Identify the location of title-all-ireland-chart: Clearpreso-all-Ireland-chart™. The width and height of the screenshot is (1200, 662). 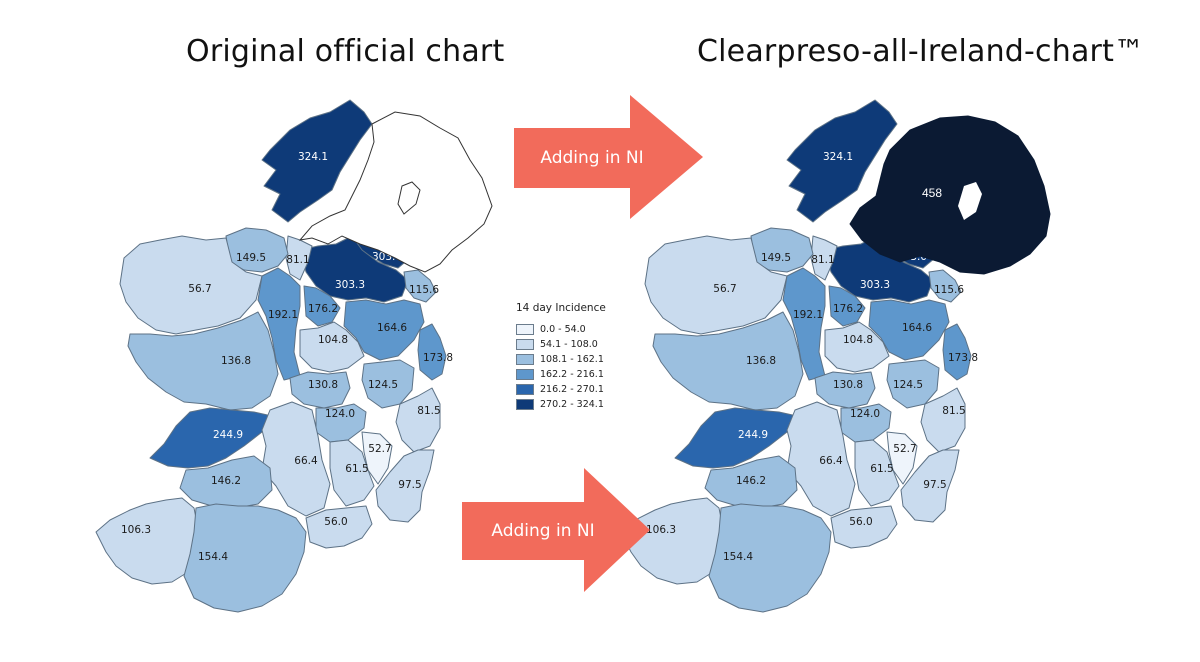
(921, 51).